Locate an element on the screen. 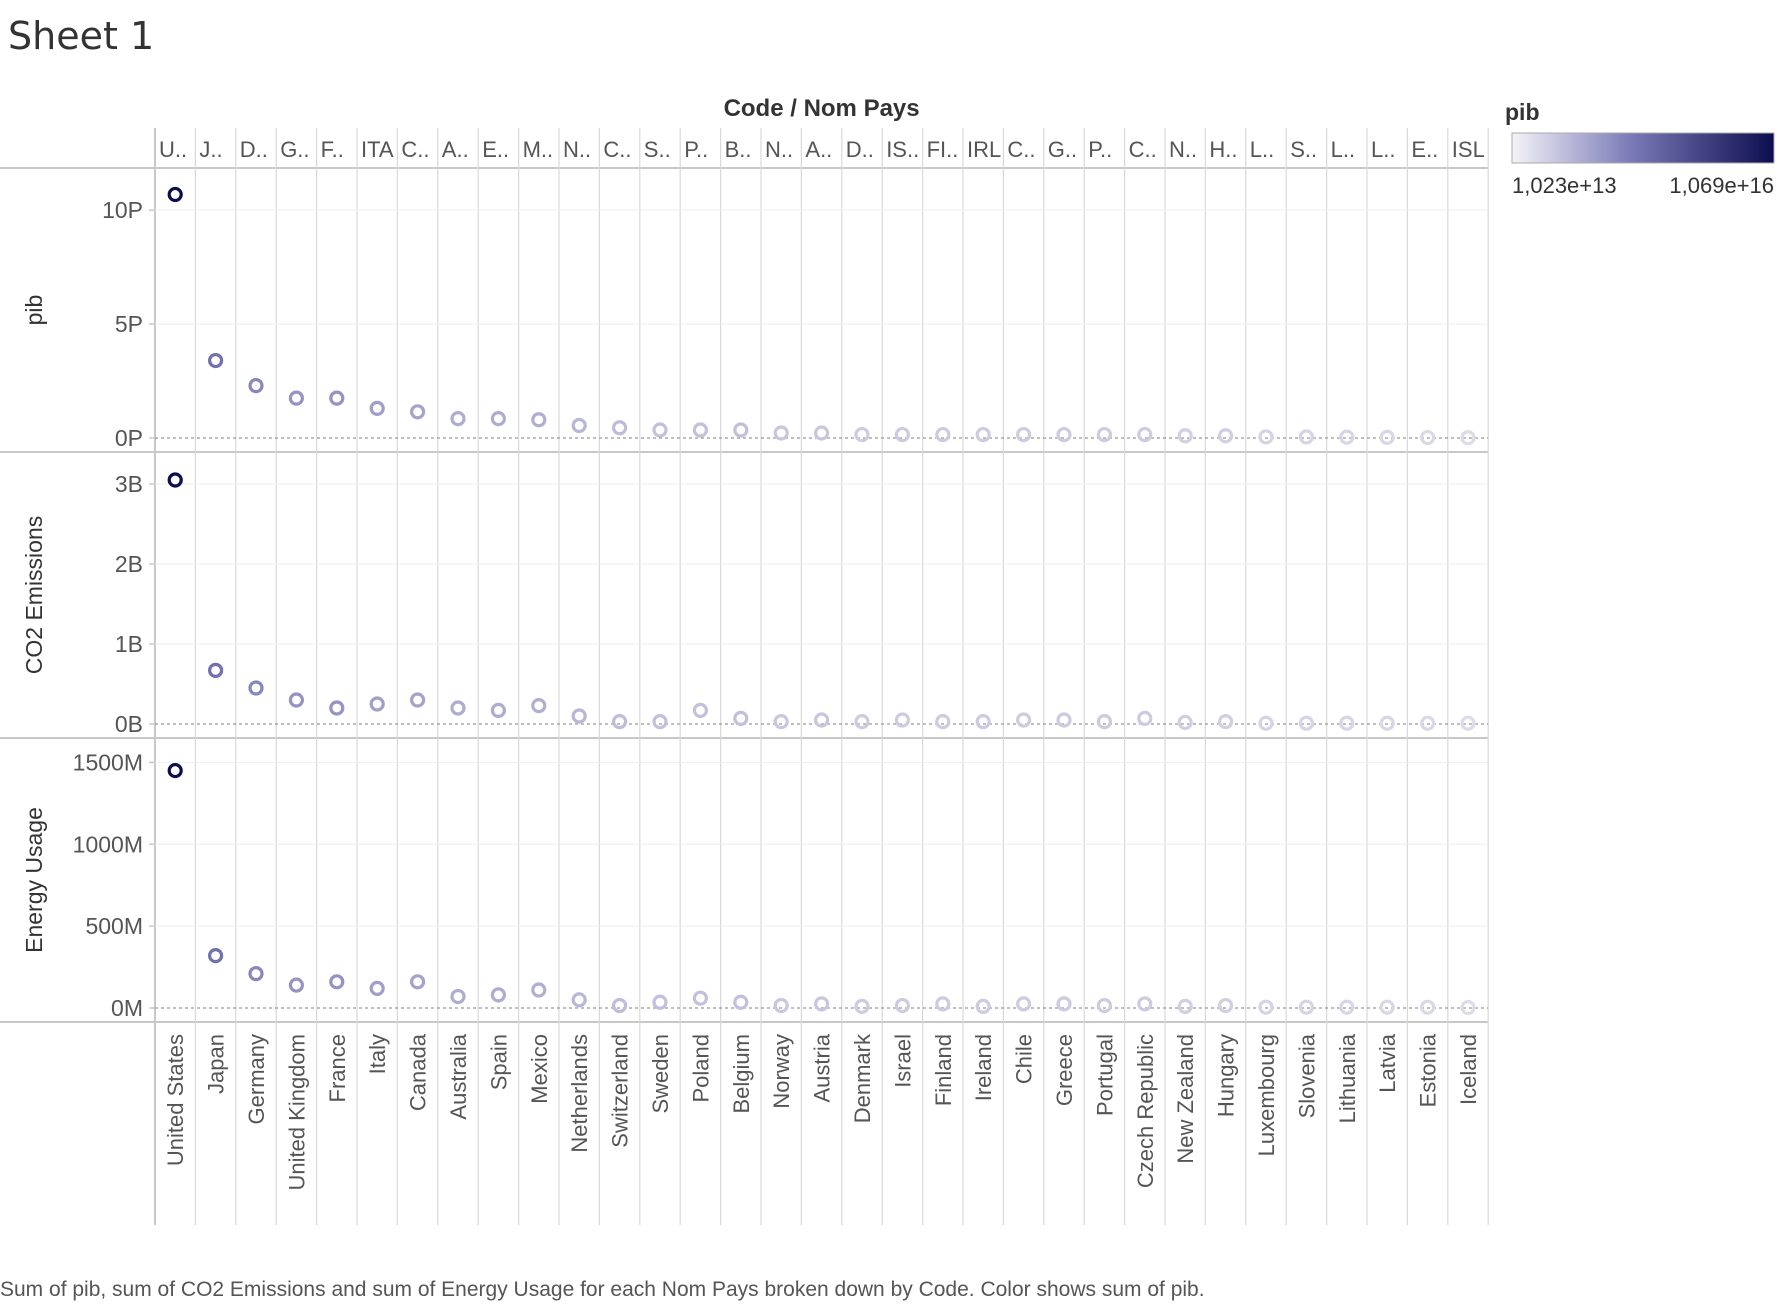  country-label: Iceland is located at coordinates (1468, 1069).